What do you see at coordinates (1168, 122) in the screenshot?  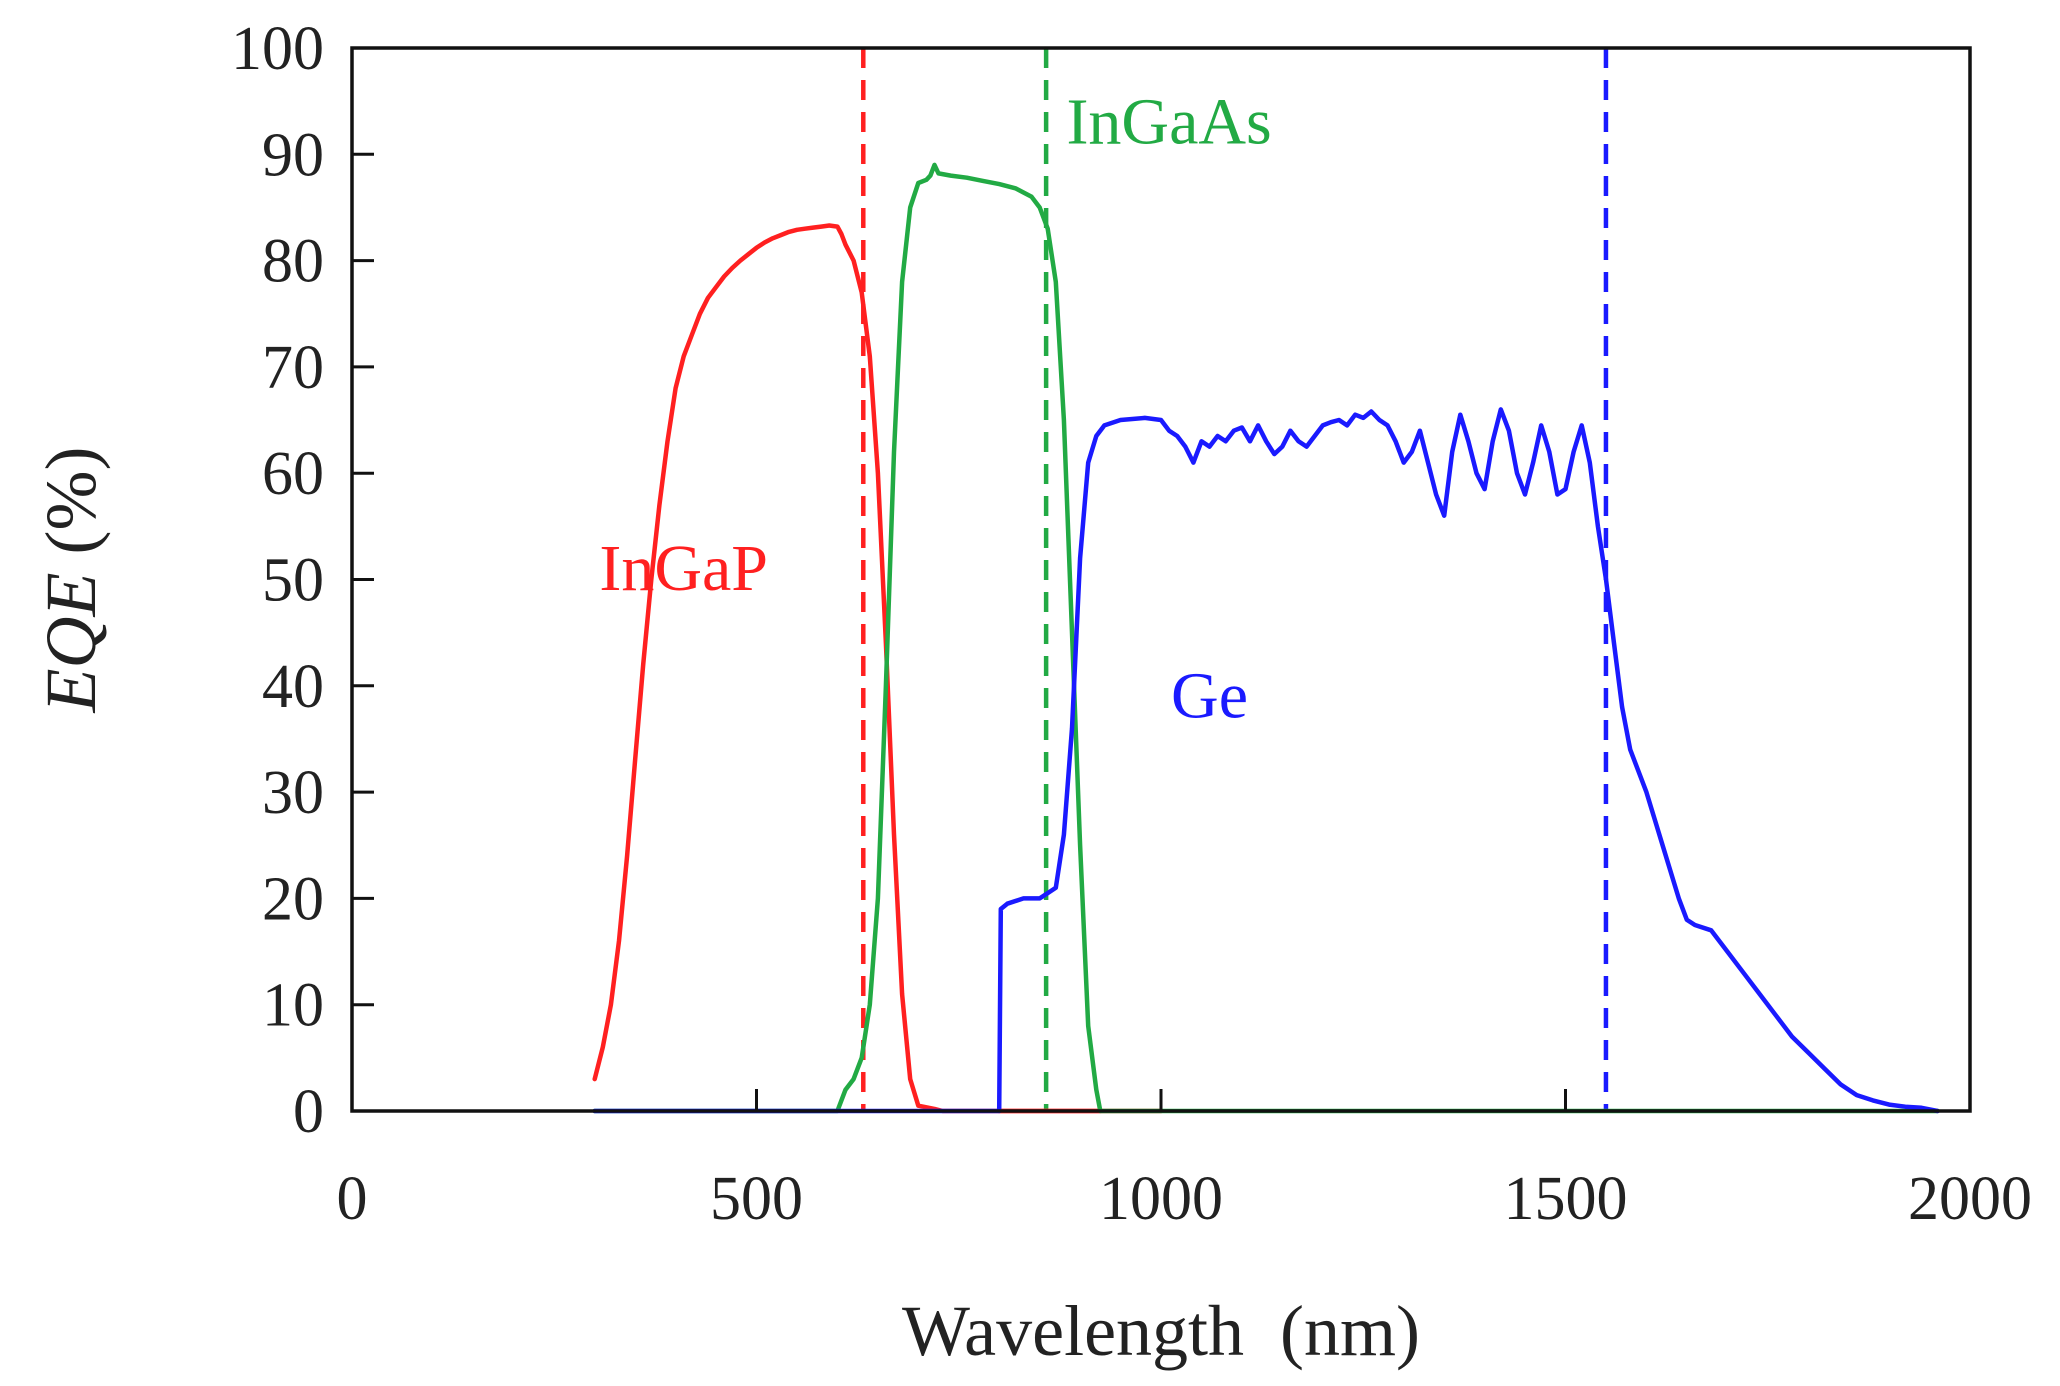 I see `series-label-ingaas: InGaAs` at bounding box center [1168, 122].